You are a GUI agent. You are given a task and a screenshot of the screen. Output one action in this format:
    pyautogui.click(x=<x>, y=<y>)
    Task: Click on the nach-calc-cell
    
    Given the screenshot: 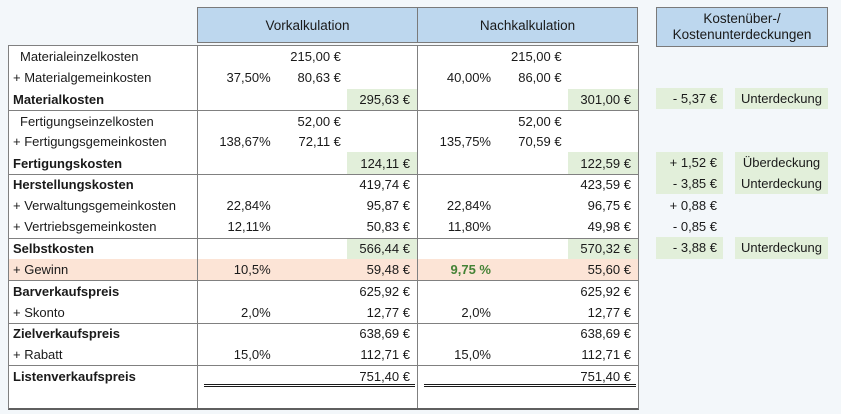 What is the action you would take?
    pyautogui.click(x=528, y=397)
    